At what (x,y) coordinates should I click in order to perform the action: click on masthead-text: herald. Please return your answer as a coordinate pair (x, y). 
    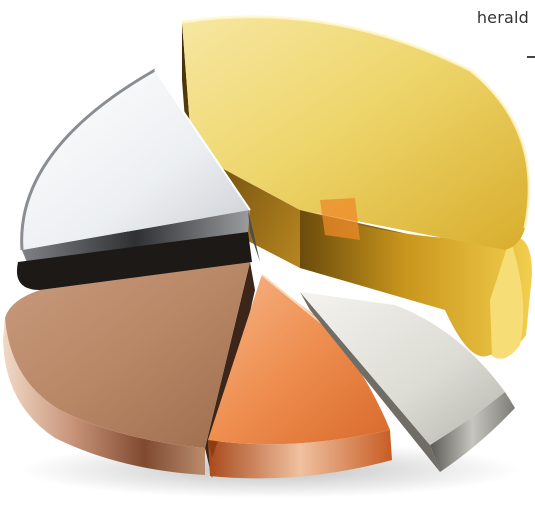
    Looking at the image, I should click on (502, 17).